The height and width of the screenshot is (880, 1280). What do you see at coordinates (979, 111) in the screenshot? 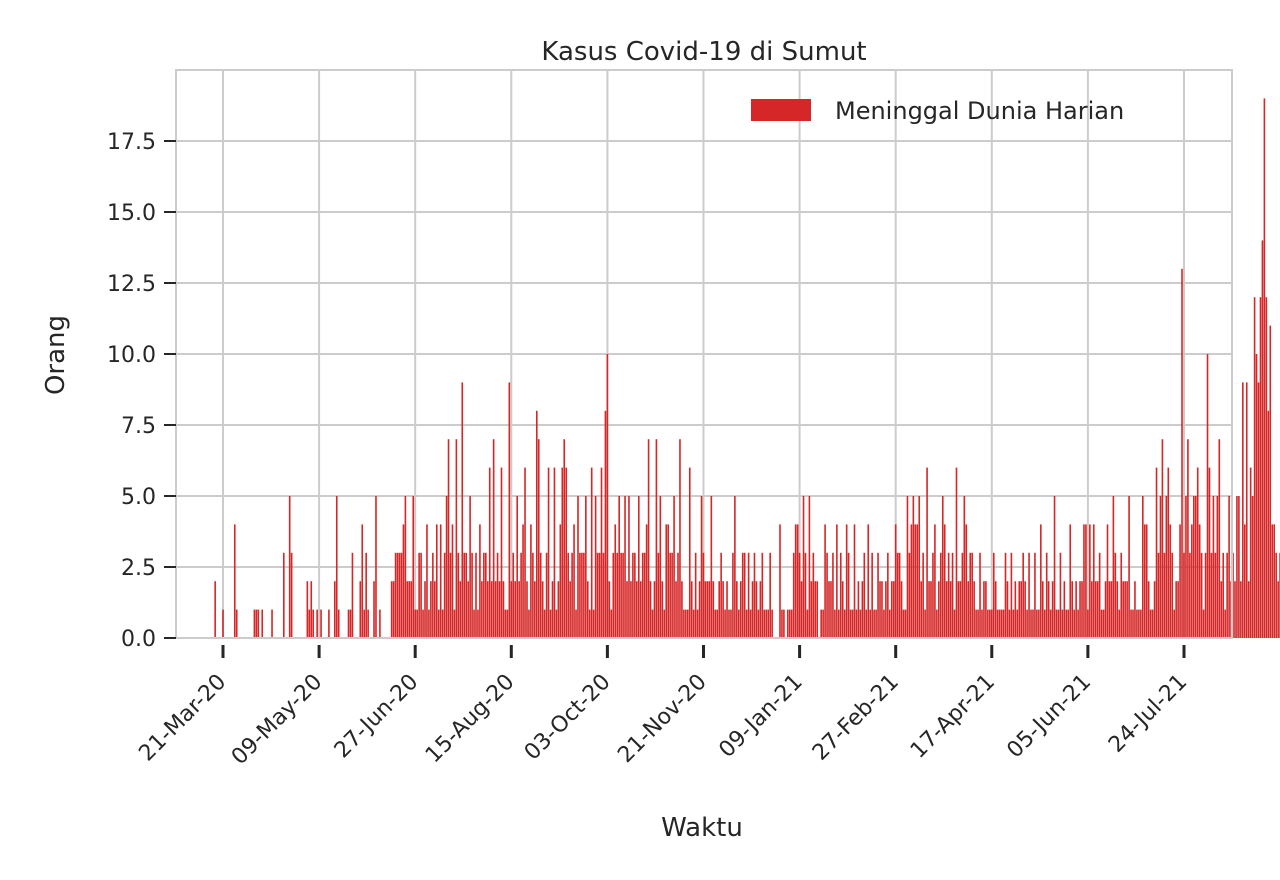
I see `legend-label: Meninggal Dunia Harian` at bounding box center [979, 111].